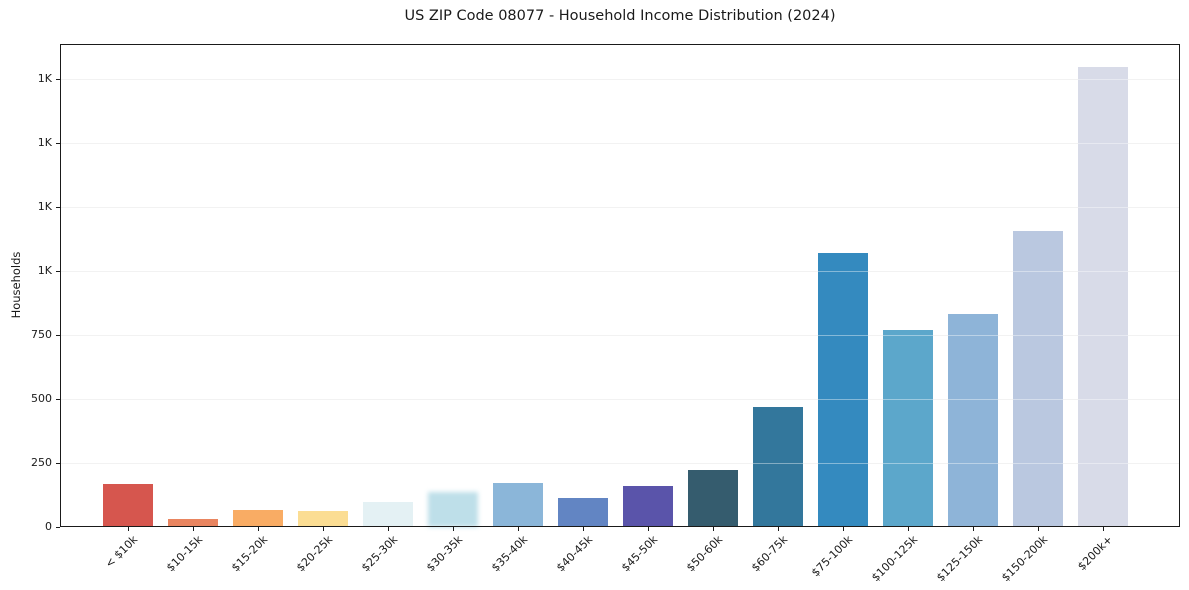  What do you see at coordinates (41, 334) in the screenshot?
I see `y-tick-label: 750` at bounding box center [41, 334].